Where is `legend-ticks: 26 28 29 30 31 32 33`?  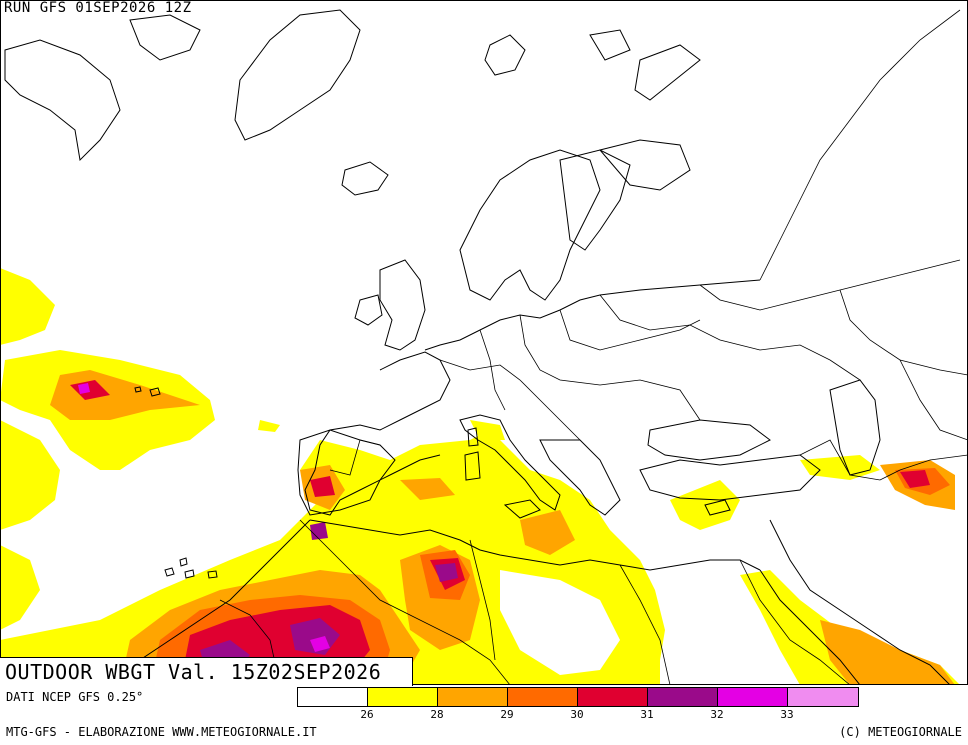
legend-ticks: 26 28 29 30 31 32 33 is located at coordinates (579, 715).